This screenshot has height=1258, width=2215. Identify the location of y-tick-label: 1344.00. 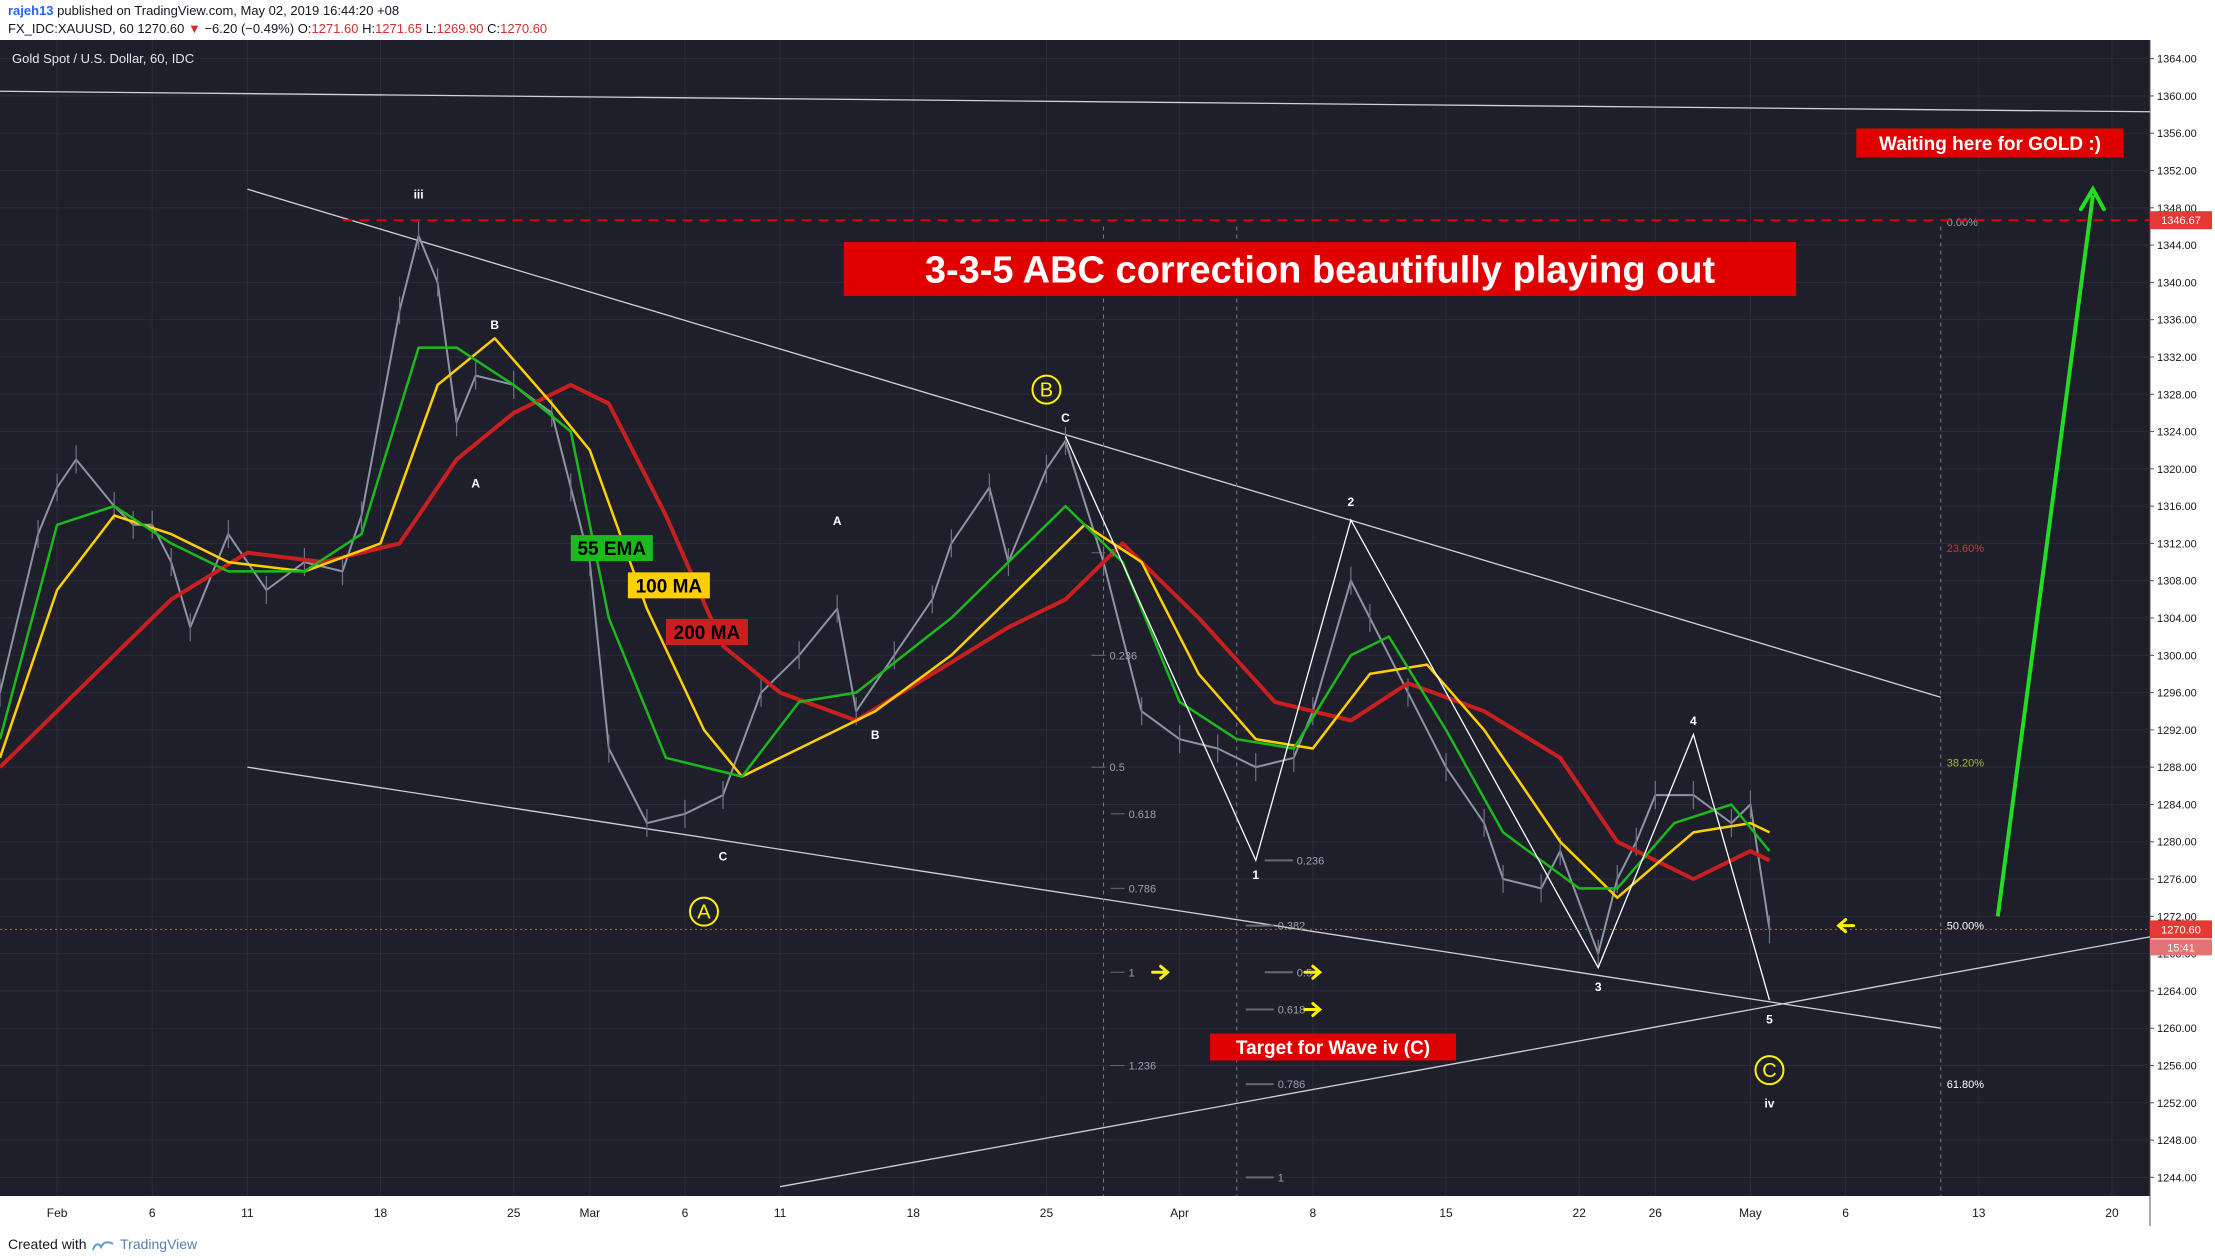
(2177, 246).